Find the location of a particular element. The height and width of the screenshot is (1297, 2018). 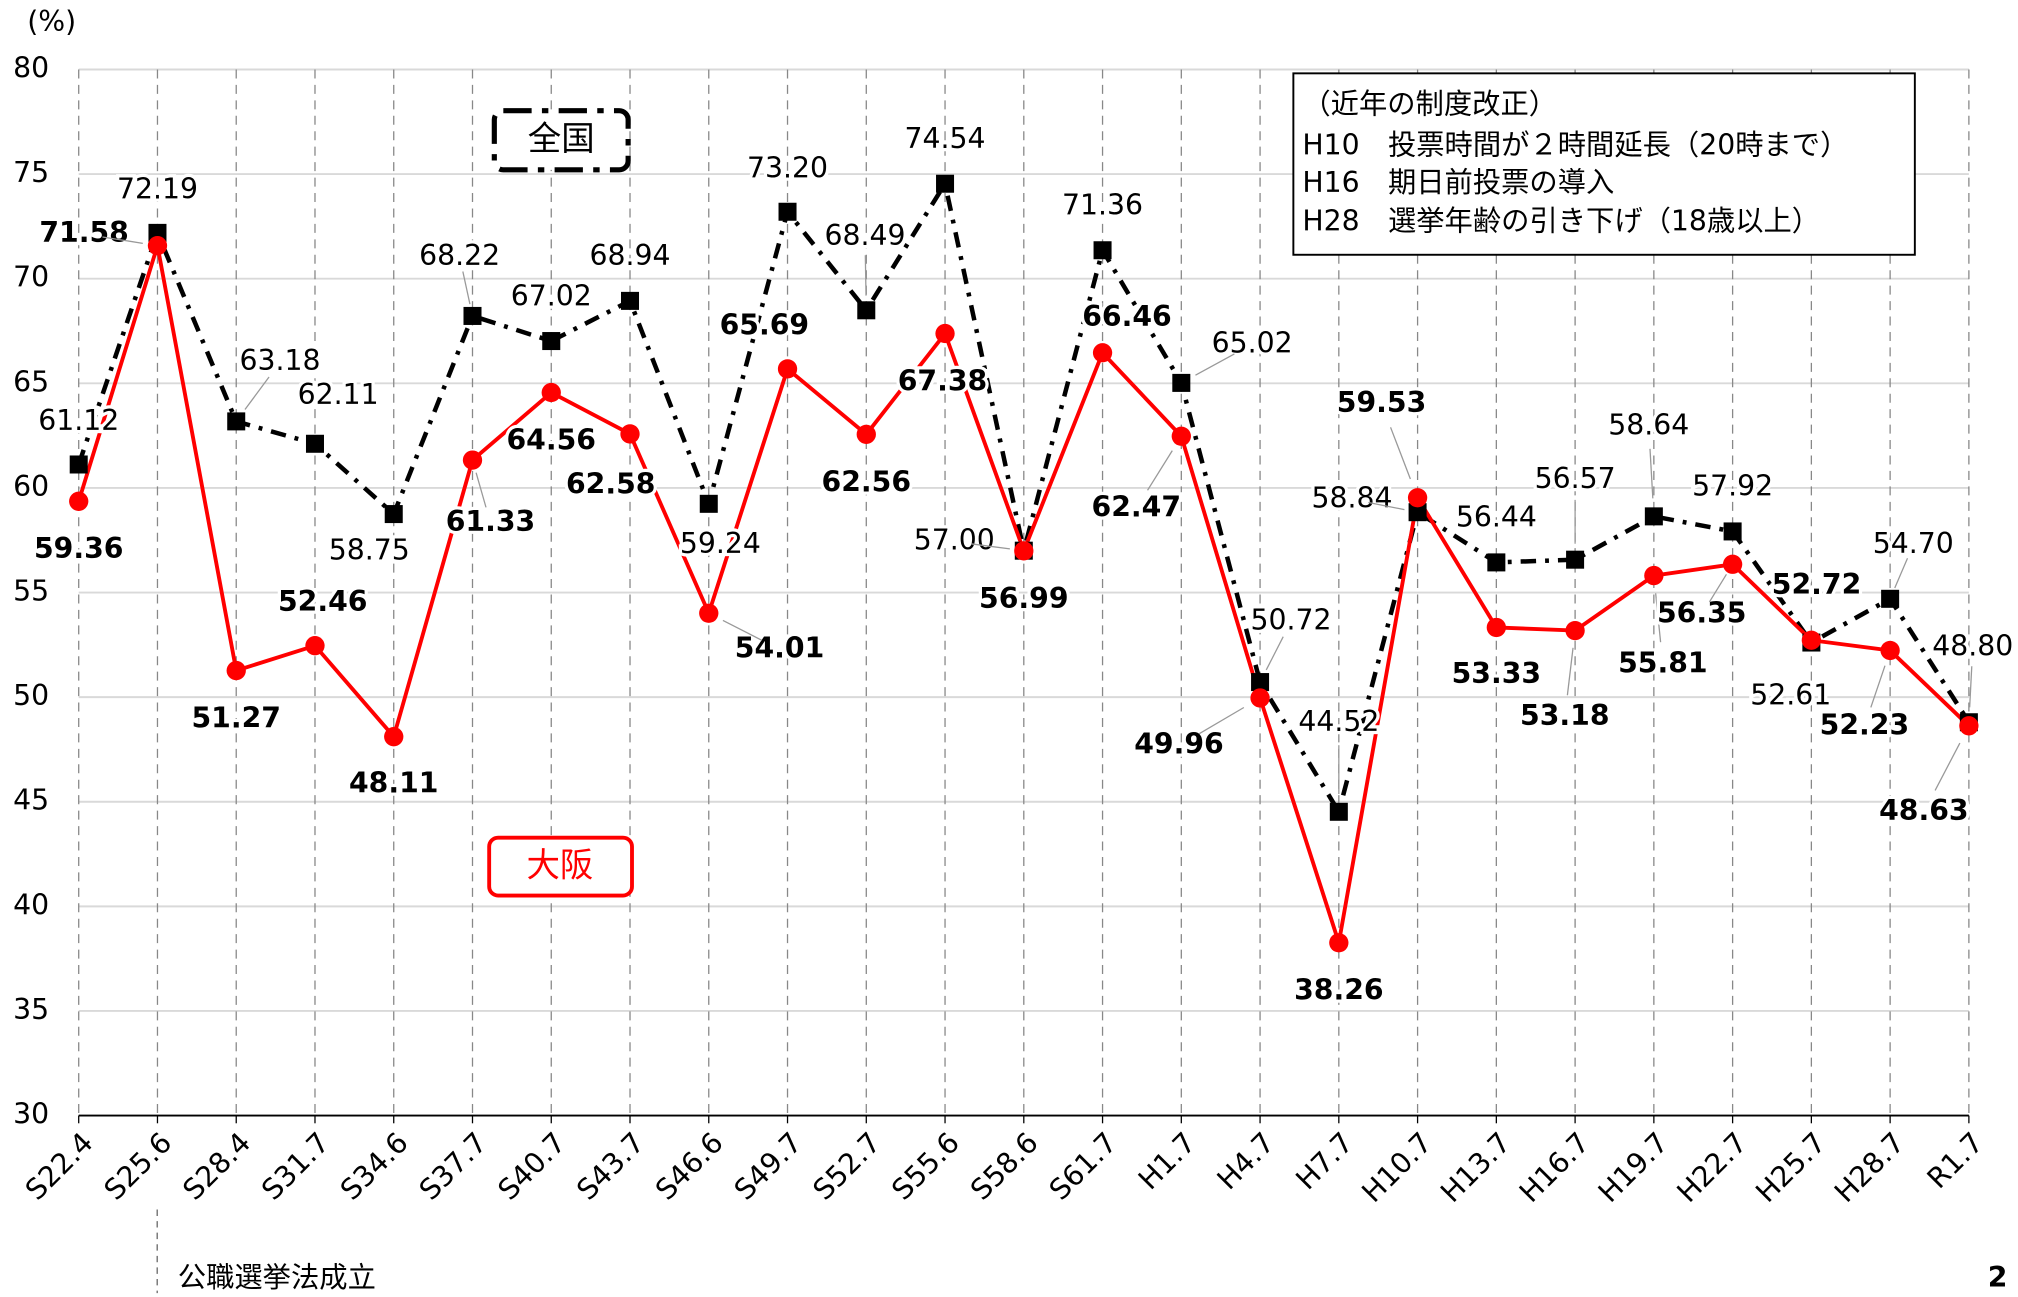

data-label: 52.72 is located at coordinates (1817, 584).